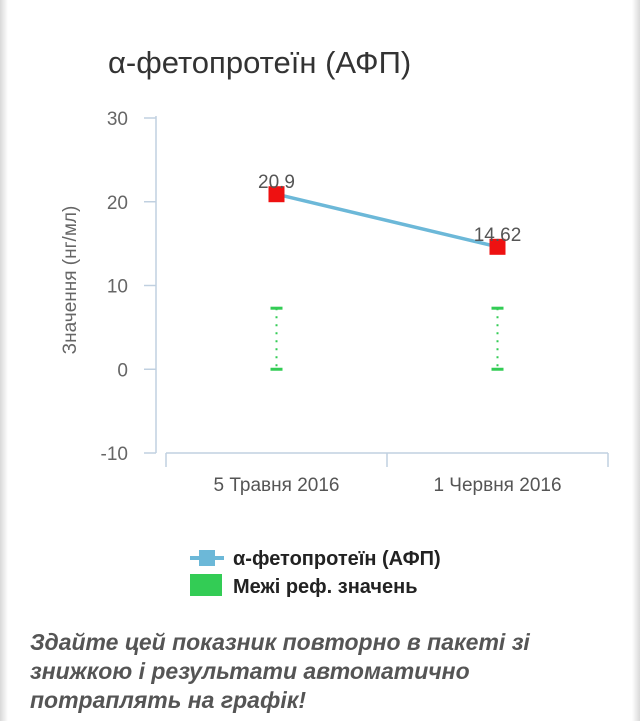 The image size is (640, 721). What do you see at coordinates (387, 220) in the screenshot?
I see `series-line` at bounding box center [387, 220].